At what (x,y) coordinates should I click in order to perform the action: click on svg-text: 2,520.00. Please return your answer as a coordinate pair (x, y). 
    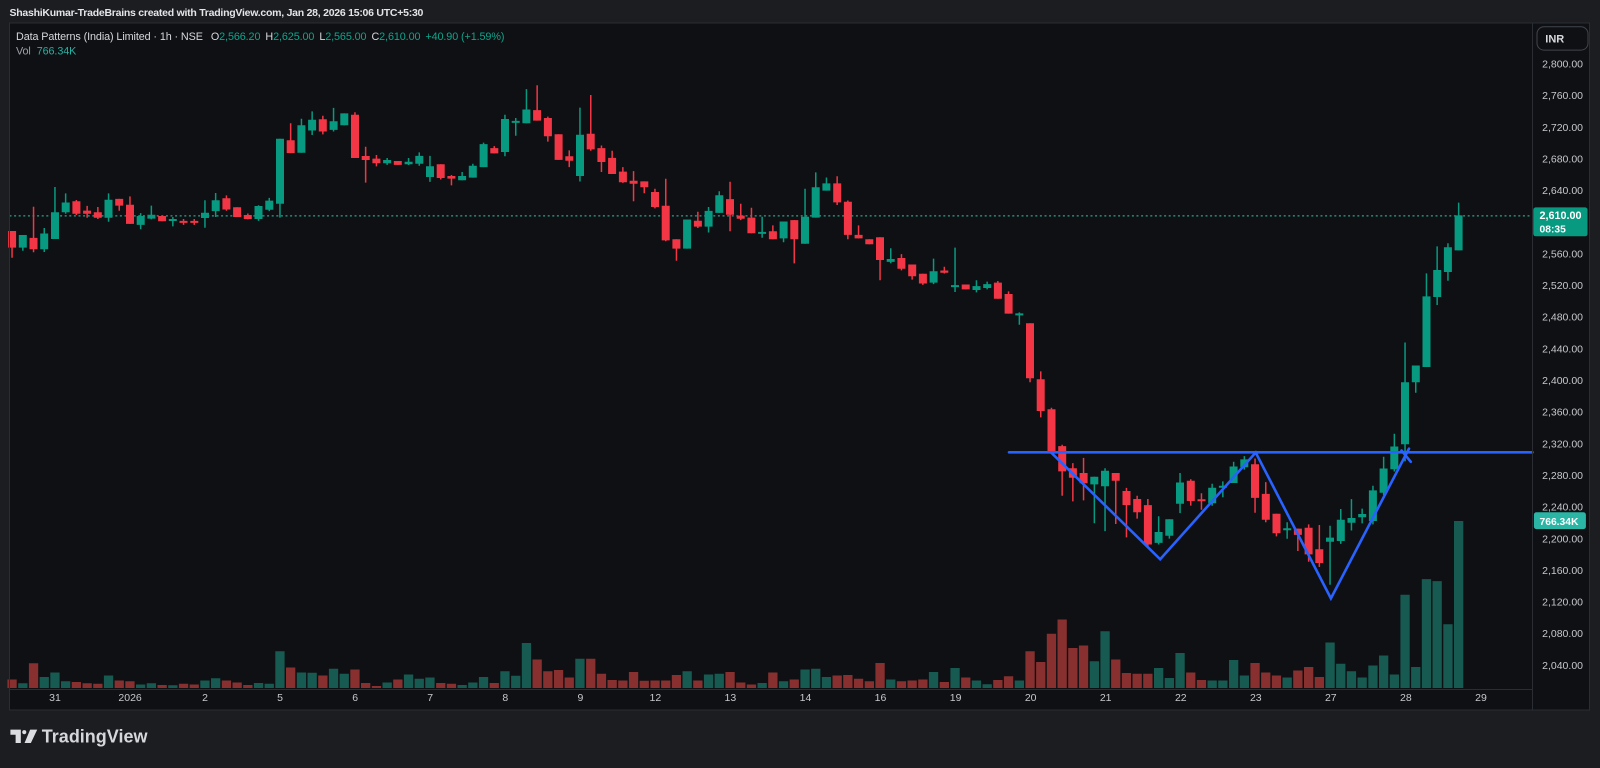
    Looking at the image, I should click on (1562, 286).